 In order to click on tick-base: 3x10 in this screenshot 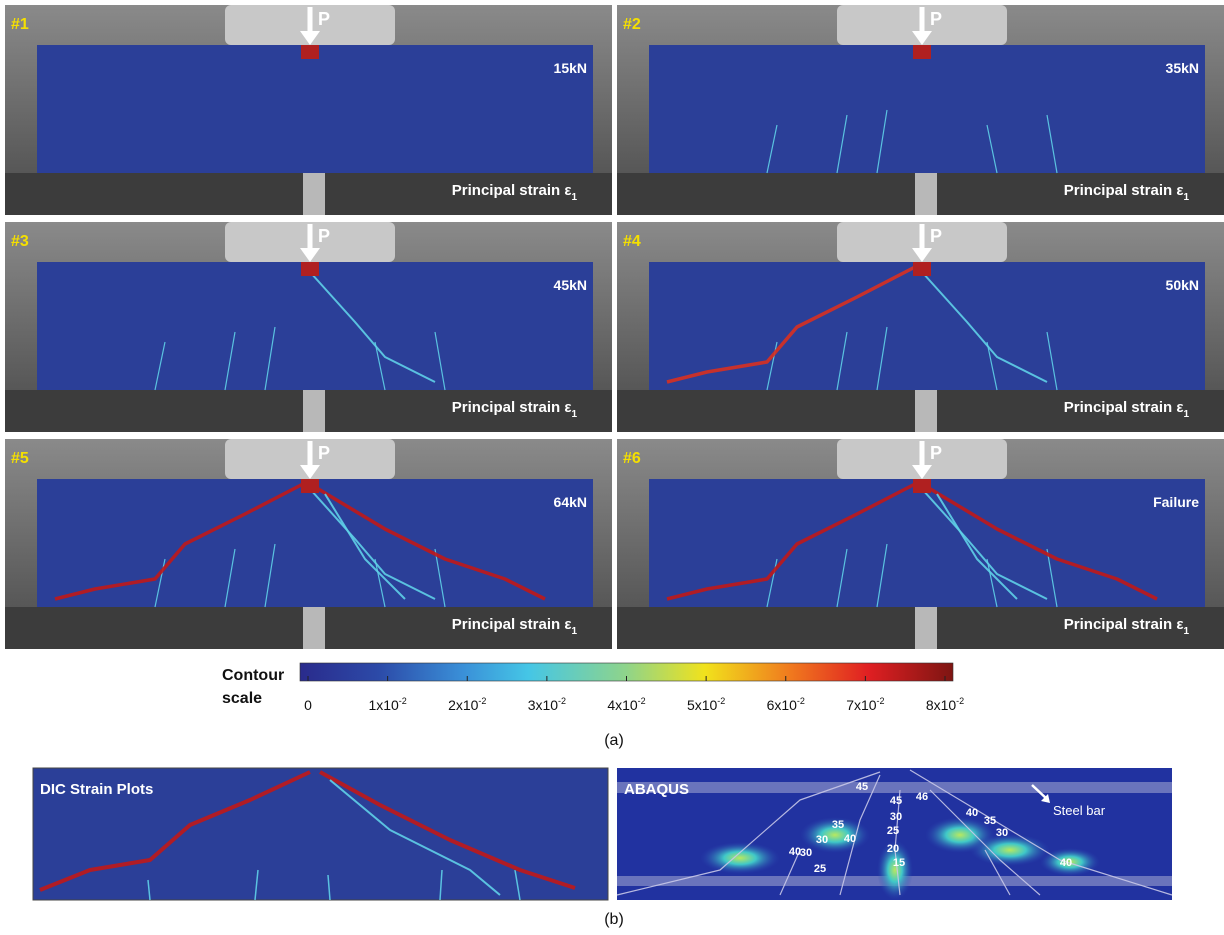, I will do `click(543, 705)`.